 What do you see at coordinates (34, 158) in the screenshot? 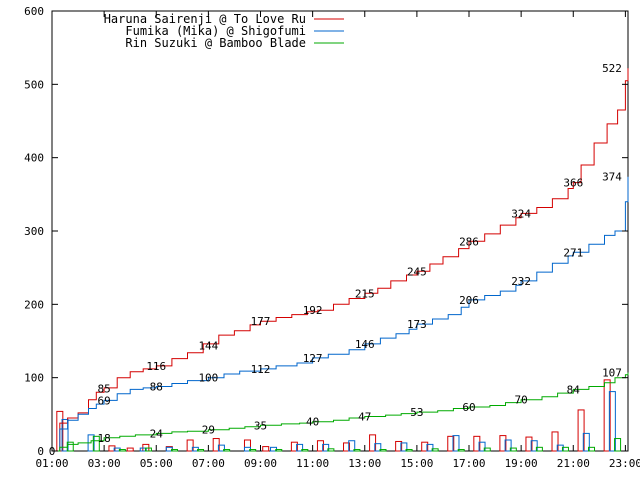
I see `y-tick-label: 400` at bounding box center [34, 158].